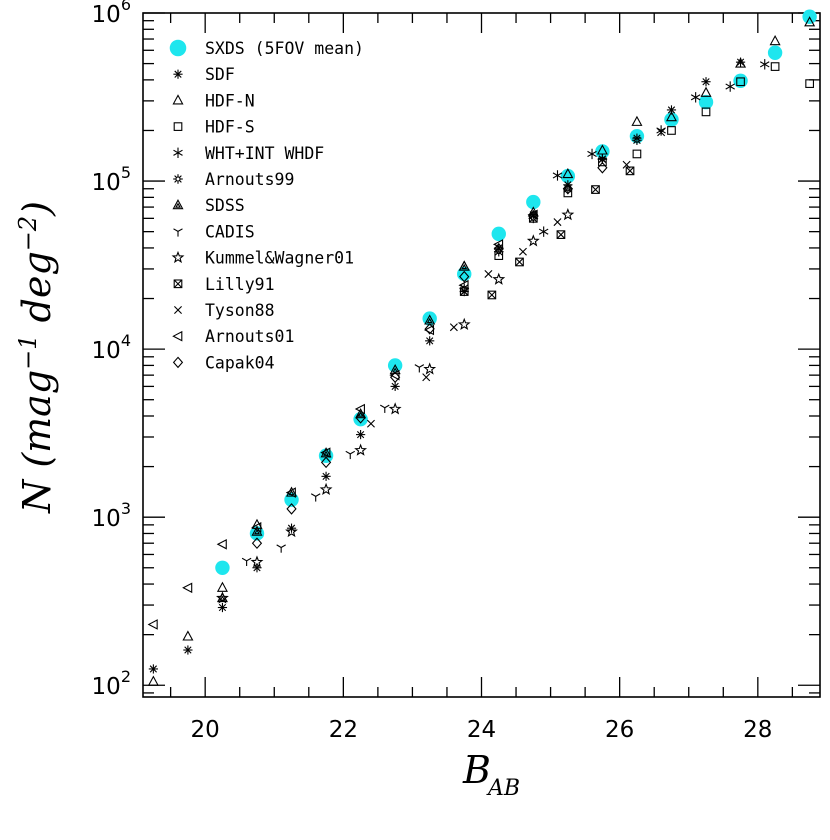 Image resolution: width=830 pixels, height=840 pixels. Describe the element at coordinates (249, 336) in the screenshot. I see `legend-label: Arnouts01` at that location.